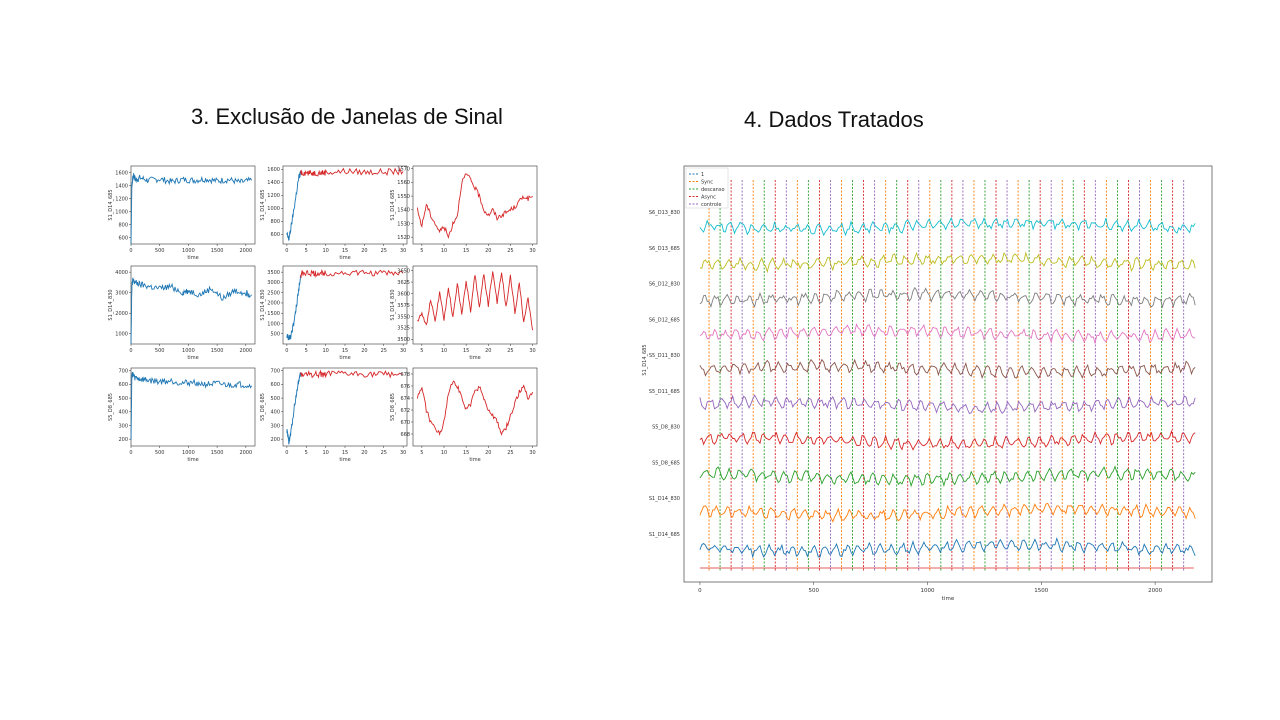 The height and width of the screenshot is (720, 1280). I want to click on y-tick-label: 300, so click(123, 426).